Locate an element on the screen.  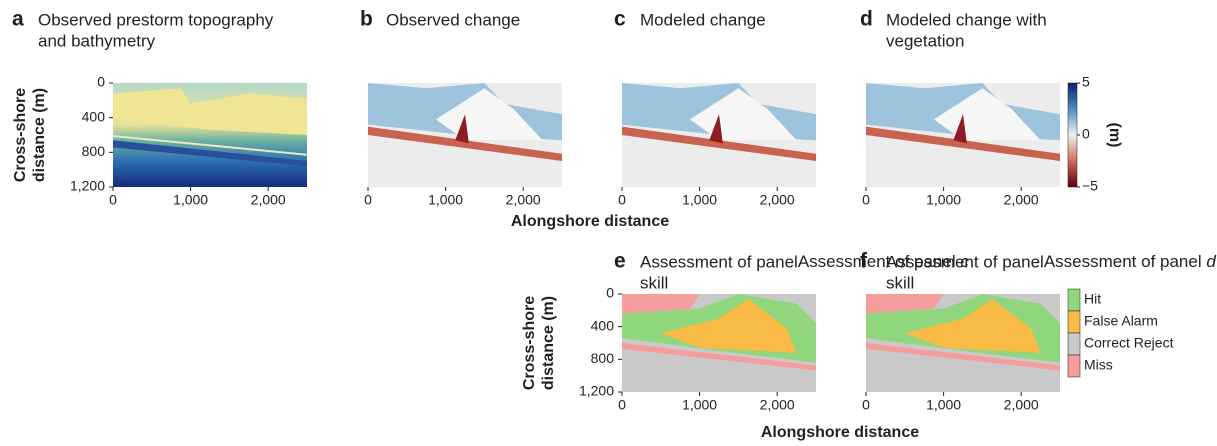
title-ref: d is located at coordinates (1211, 261).